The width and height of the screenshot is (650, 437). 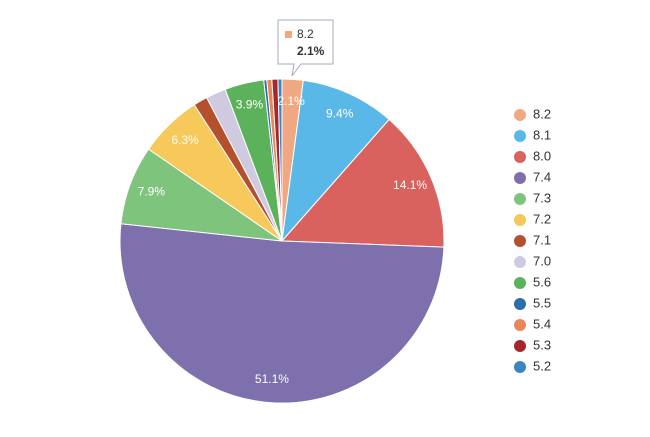 I want to click on legend-label: 5.3, so click(x=542, y=344).